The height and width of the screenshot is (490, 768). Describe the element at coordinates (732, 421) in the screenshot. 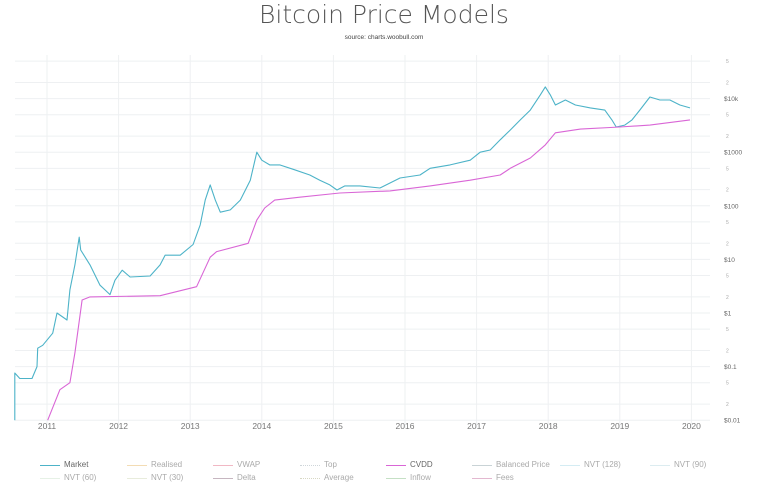

I see `y-tick-label: $0.01` at that location.